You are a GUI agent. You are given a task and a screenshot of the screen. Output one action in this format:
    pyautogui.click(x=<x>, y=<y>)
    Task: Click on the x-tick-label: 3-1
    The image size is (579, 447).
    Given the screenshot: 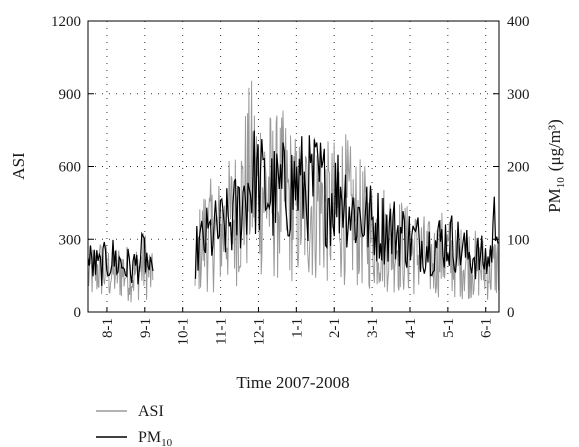 What is the action you would take?
    pyautogui.click(x=373, y=328)
    